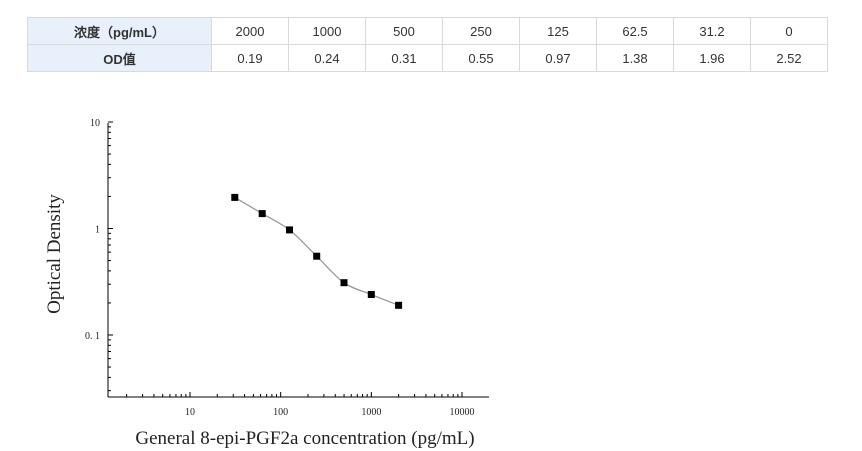 This screenshot has height=451, width=862. What do you see at coordinates (404, 58) in the screenshot?
I see `od-cell: 0.31` at bounding box center [404, 58].